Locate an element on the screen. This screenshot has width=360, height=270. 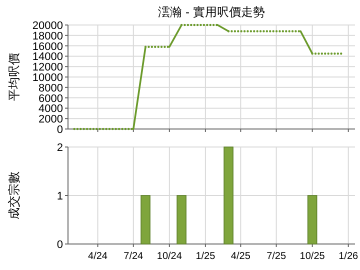
y-tick-label: 4000 is located at coordinates (50, 109).